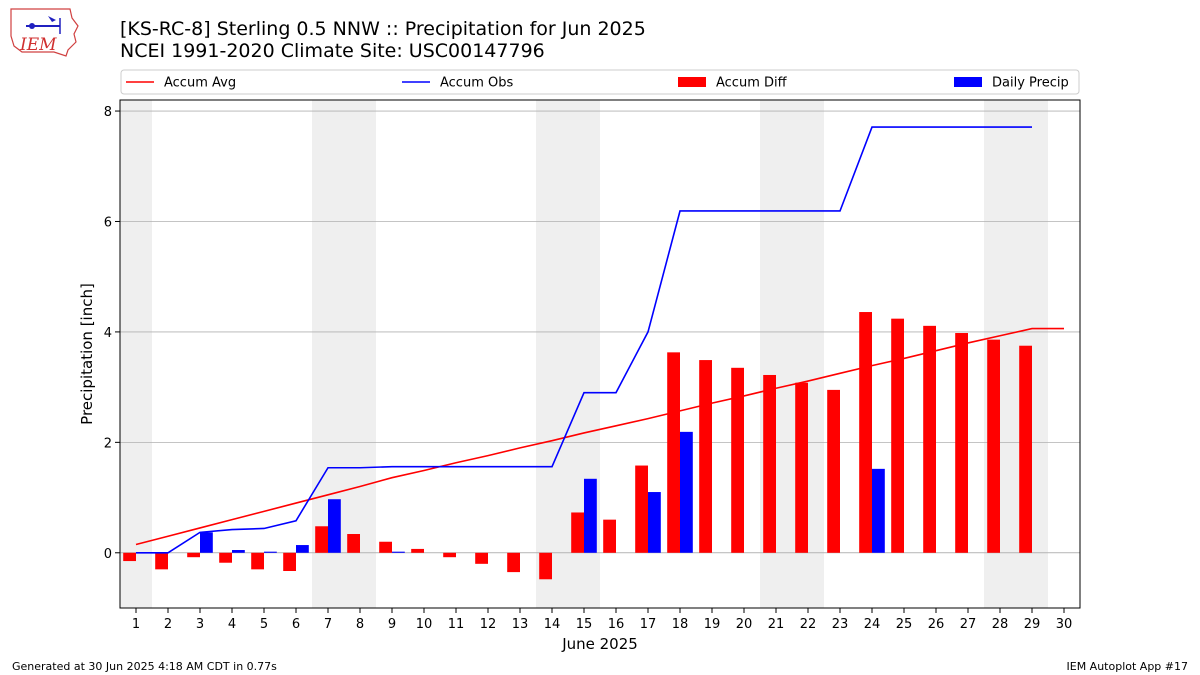 This screenshot has width=1200, height=675. What do you see at coordinates (680, 624) in the screenshot?
I see `x-tick-label-18: 18` at bounding box center [680, 624].